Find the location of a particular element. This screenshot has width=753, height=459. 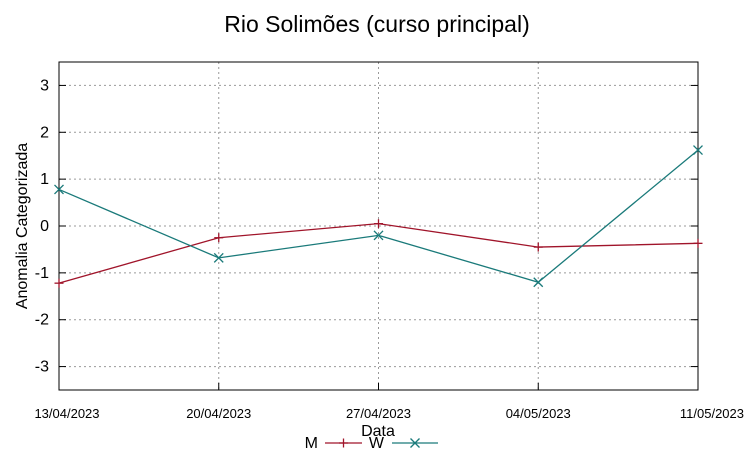

chart-title: Rio Solimões (curso principal) is located at coordinates (377, 24).